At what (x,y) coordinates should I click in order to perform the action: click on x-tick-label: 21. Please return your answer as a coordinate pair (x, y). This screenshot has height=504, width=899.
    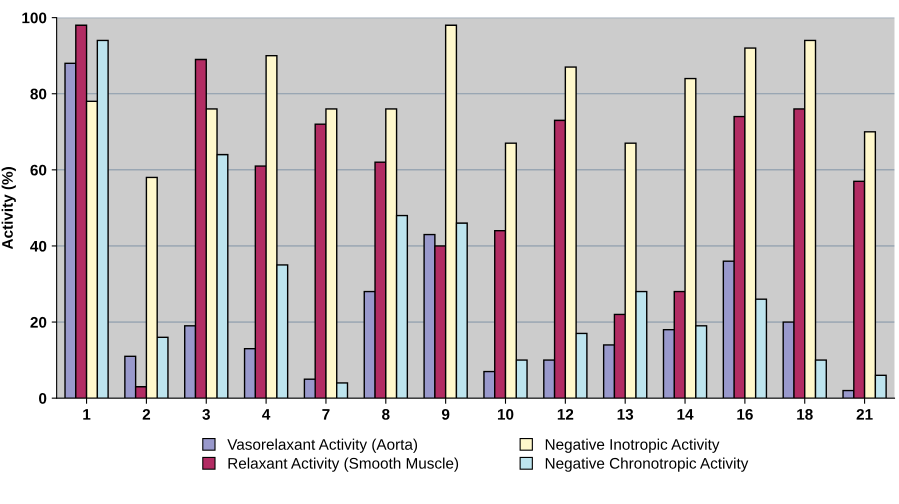
    Looking at the image, I should click on (864, 414).